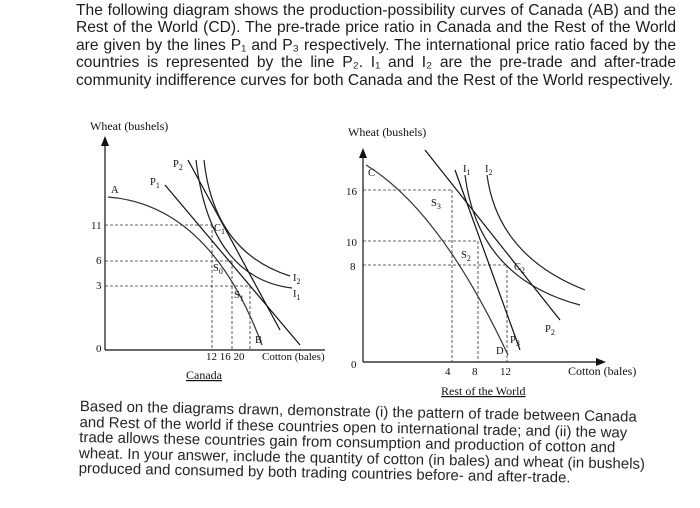  Describe the element at coordinates (467, 170) in the screenshot. I see `row-label-i1: I1` at that location.